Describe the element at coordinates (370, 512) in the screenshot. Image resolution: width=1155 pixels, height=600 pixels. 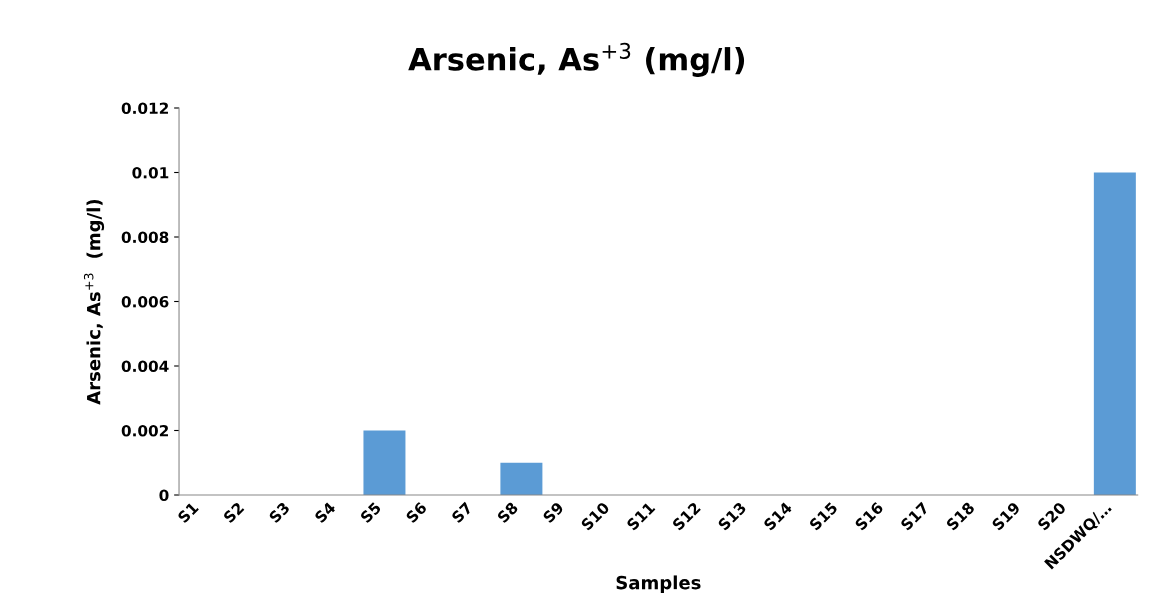
I see `x-tick-label: S5` at that location.